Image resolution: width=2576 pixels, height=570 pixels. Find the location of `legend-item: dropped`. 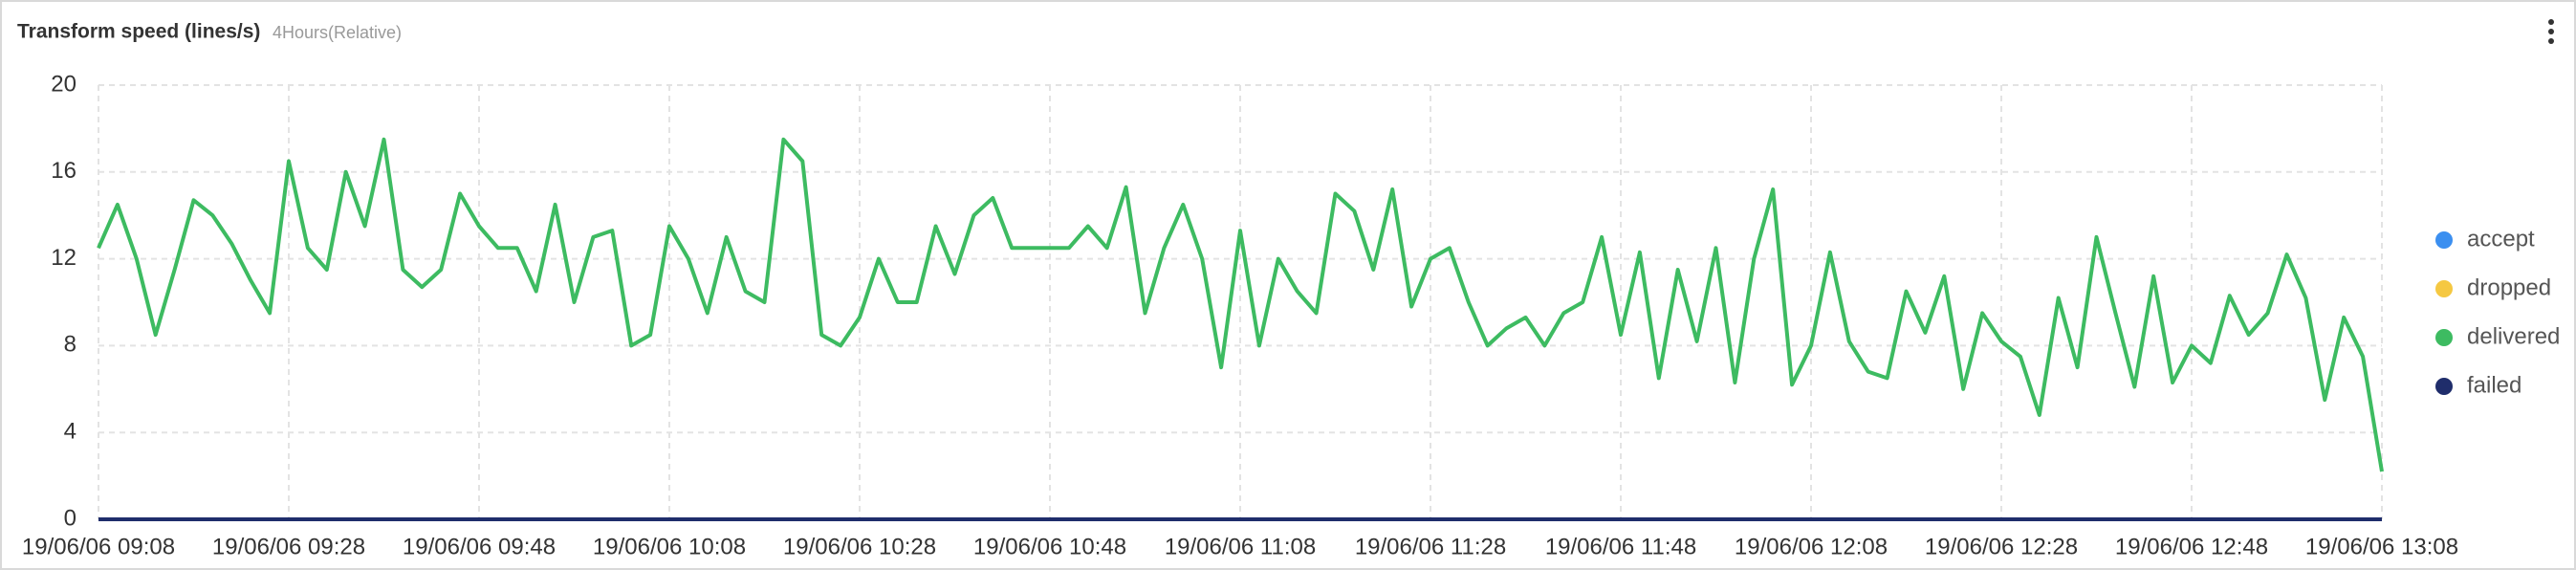

legend-item: dropped is located at coordinates (2493, 287).